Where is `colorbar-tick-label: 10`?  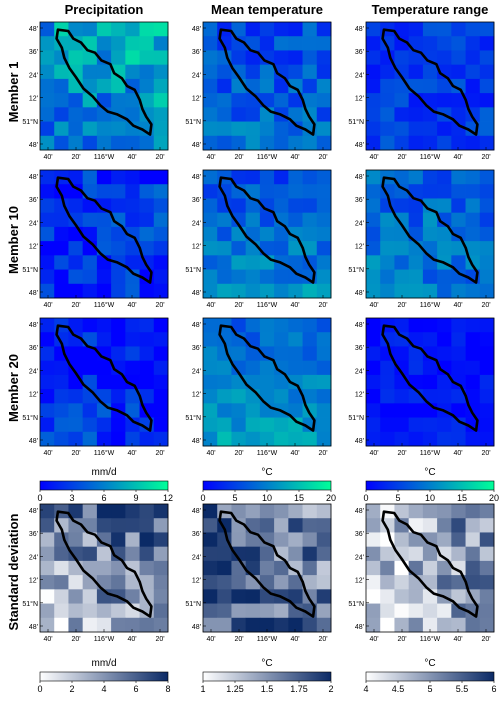
colorbar-tick-label: 10 is located at coordinates (430, 498).